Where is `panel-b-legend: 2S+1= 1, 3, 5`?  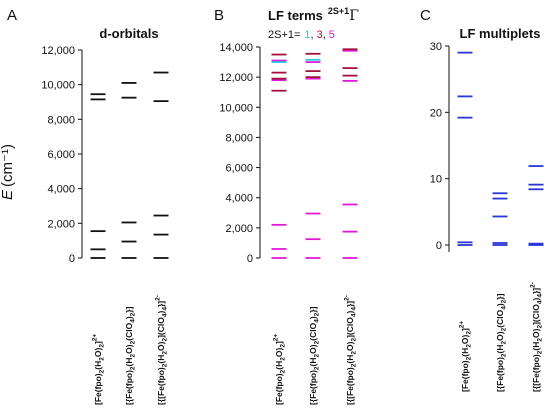 panel-b-legend: 2S+1= 1, 3, 5 is located at coordinates (301, 35).